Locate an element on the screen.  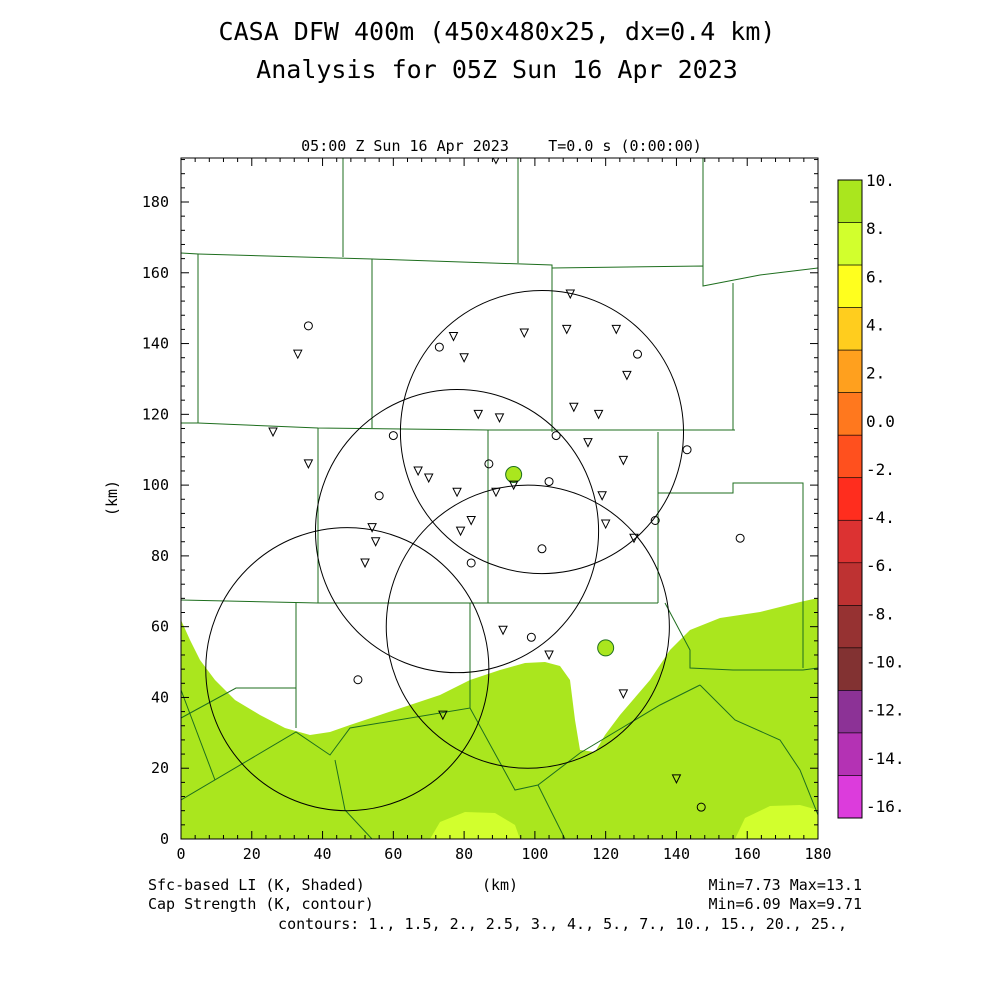
y-tick-label: 180 is located at coordinates (155, 202).